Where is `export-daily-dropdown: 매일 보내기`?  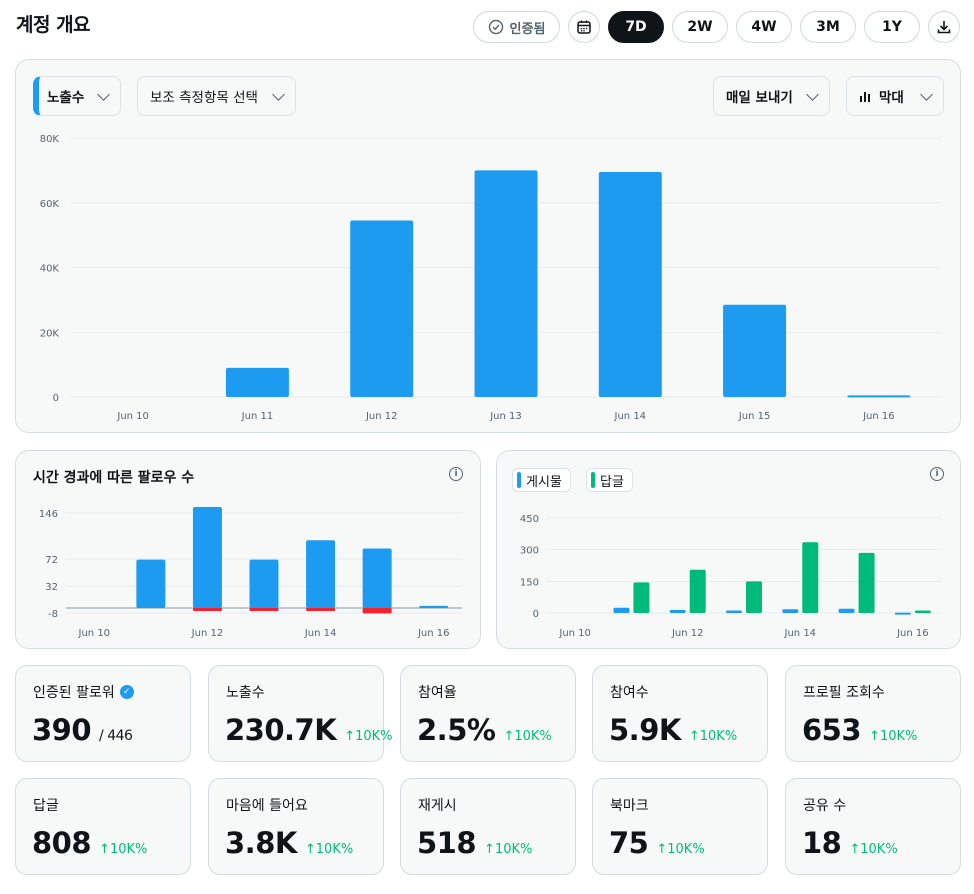
export-daily-dropdown: 매일 보내기 is located at coordinates (771, 96).